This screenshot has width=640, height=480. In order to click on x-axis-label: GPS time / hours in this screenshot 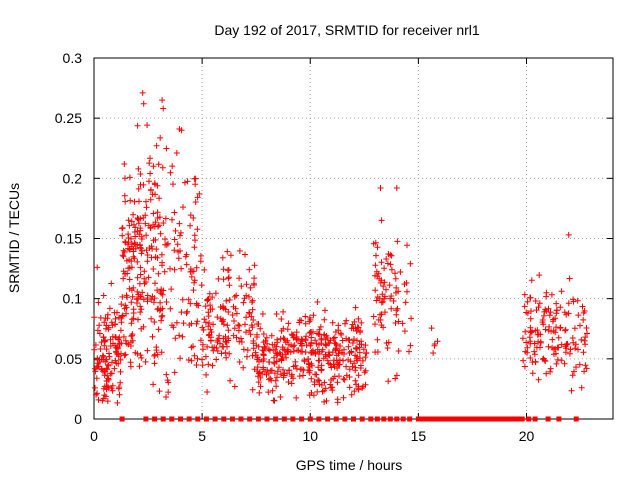, I will do `click(349, 465)`.